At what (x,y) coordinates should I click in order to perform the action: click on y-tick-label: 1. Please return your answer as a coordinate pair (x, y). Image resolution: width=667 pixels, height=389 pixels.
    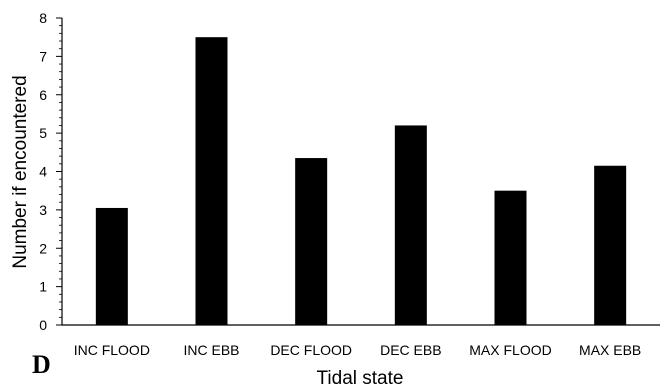
    Looking at the image, I should click on (43, 287).